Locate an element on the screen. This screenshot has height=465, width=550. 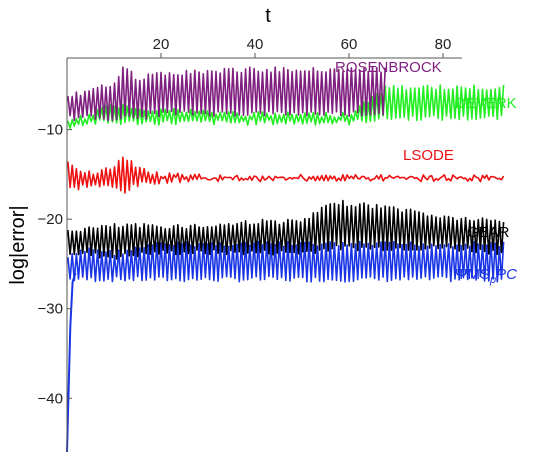
y-tick-label: −40 is located at coordinates (50, 398).